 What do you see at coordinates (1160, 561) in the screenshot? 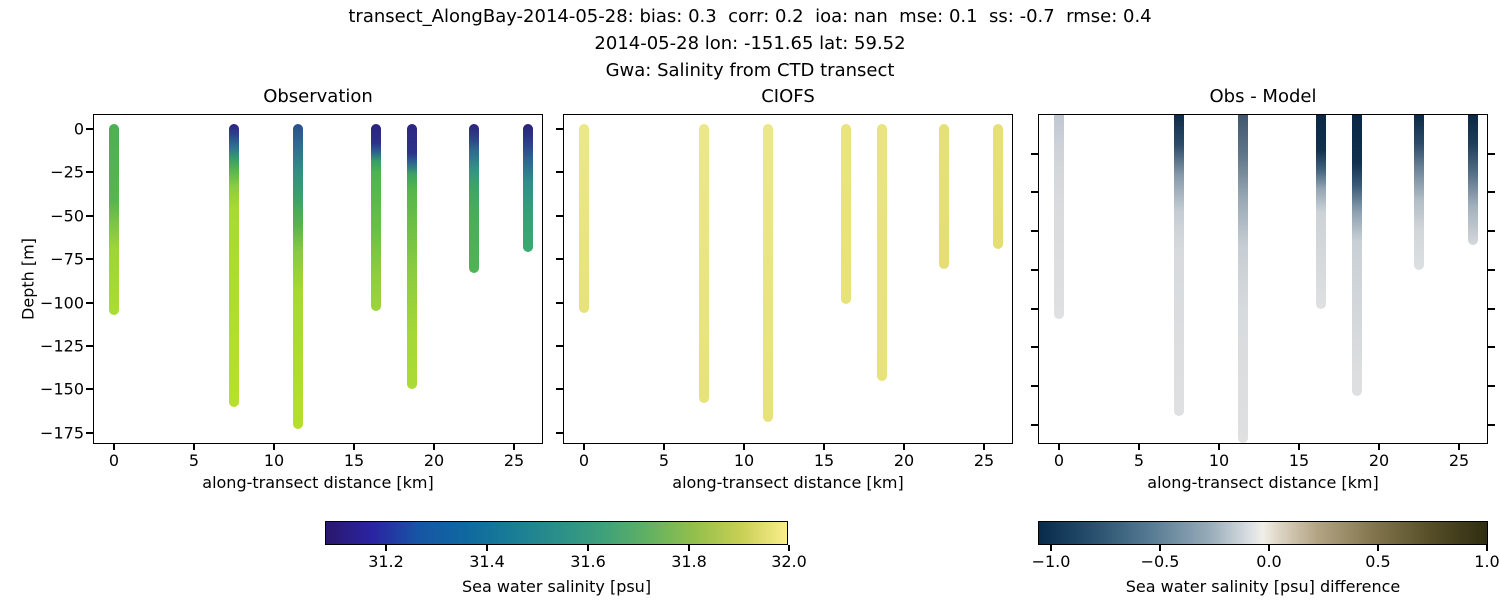
I see `colorbar-tick-label: −0.5` at bounding box center [1160, 561].